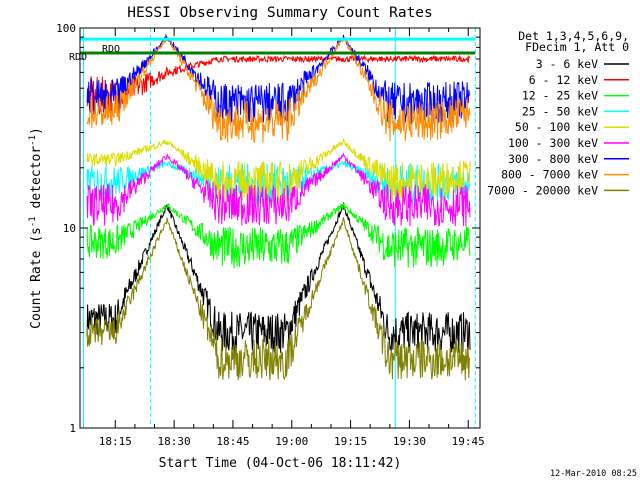  What do you see at coordinates (593, 474) in the screenshot?
I see `footer-date: 12-Mar-2010 08:25` at bounding box center [593, 474].